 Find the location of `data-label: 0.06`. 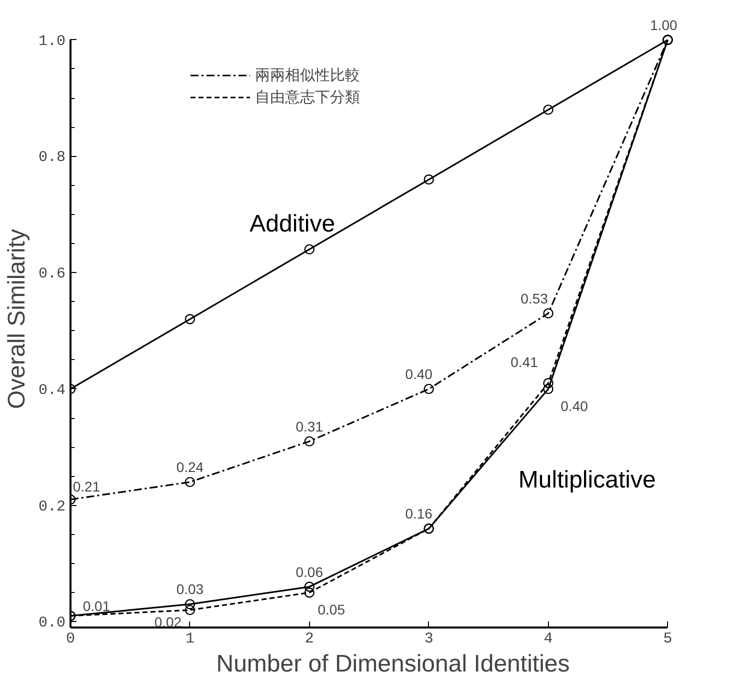

data-label: 0.06 is located at coordinates (310, 572).